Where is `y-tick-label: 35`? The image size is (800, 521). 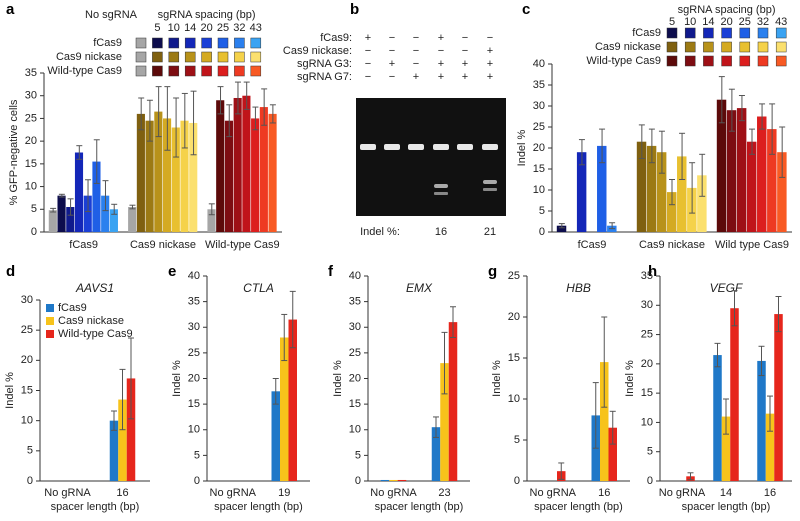
y-tick-label: 35 is located at coordinates (355, 302).